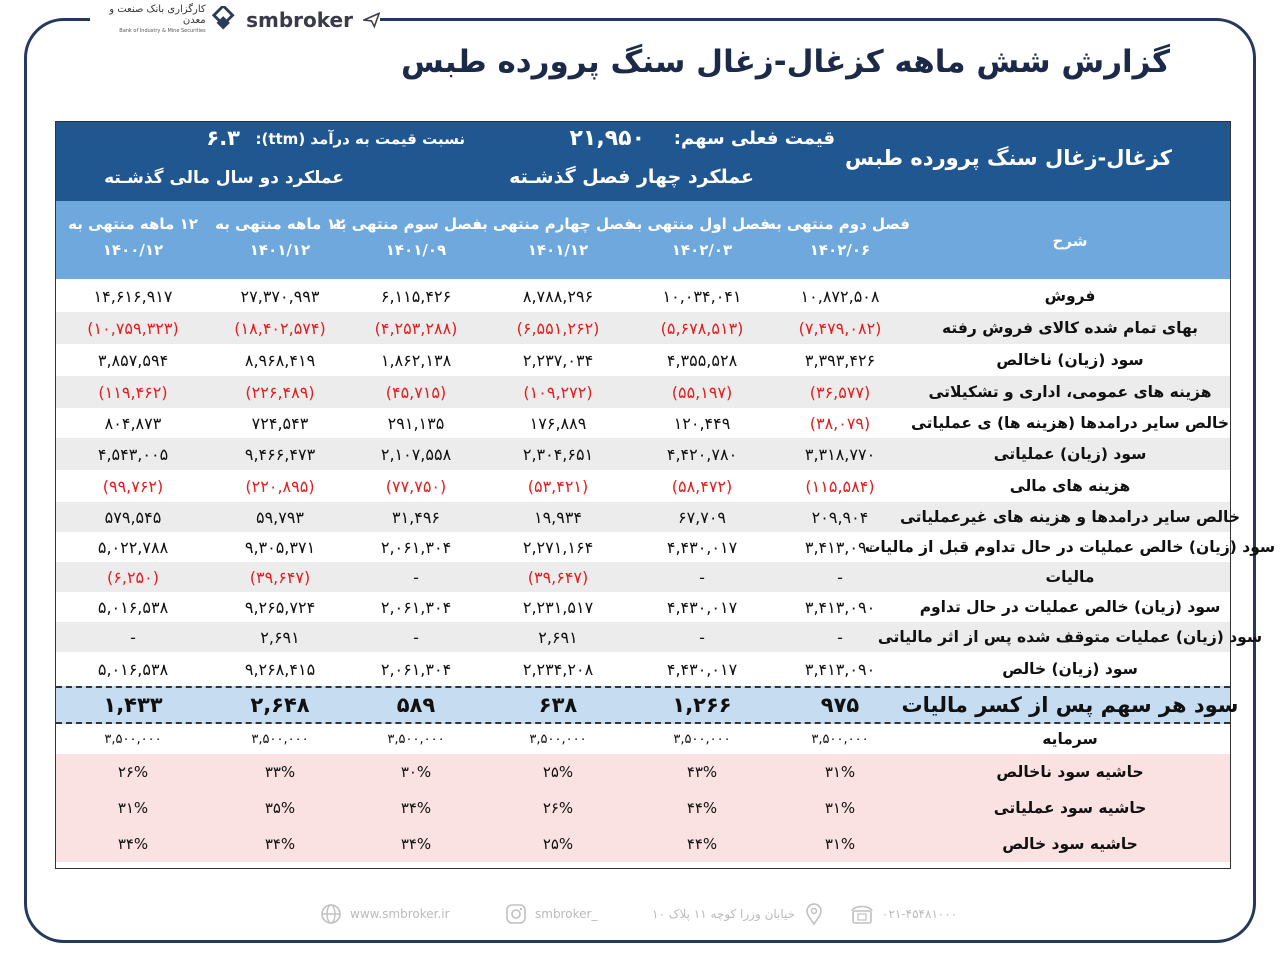  I want to click on value-cell: ۵۹,۷۹۳, so click(280, 517).